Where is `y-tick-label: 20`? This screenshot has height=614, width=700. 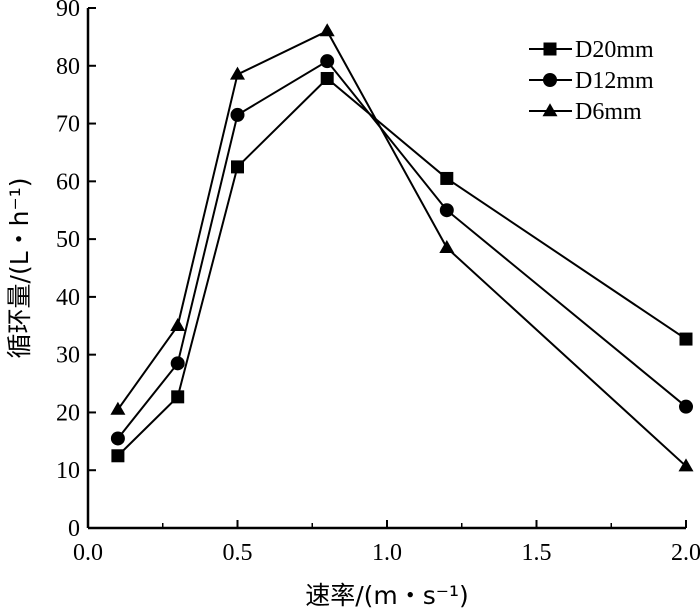 y-tick-label: 20 is located at coordinates (68, 413).